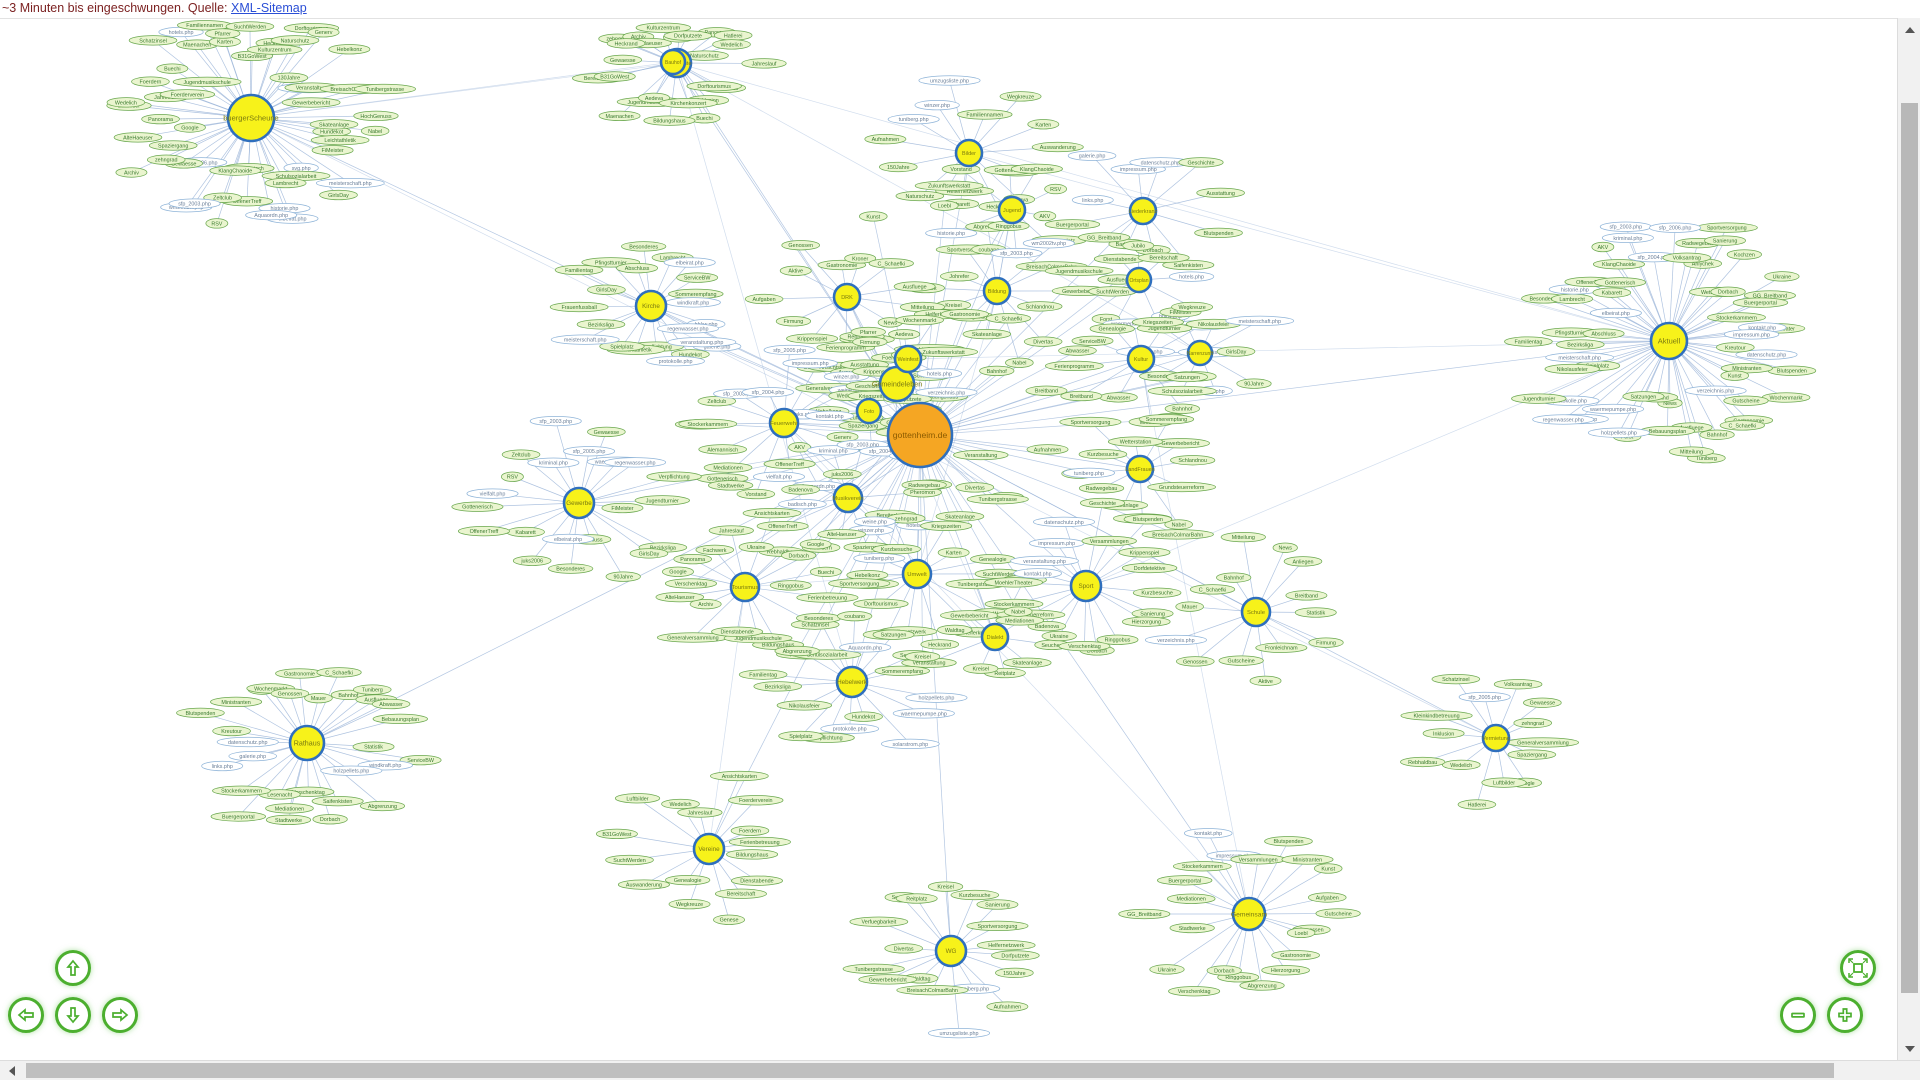 This screenshot has width=1920, height=1080. I want to click on graph-leaf-node: datenschutz.php, so click(1766, 354).